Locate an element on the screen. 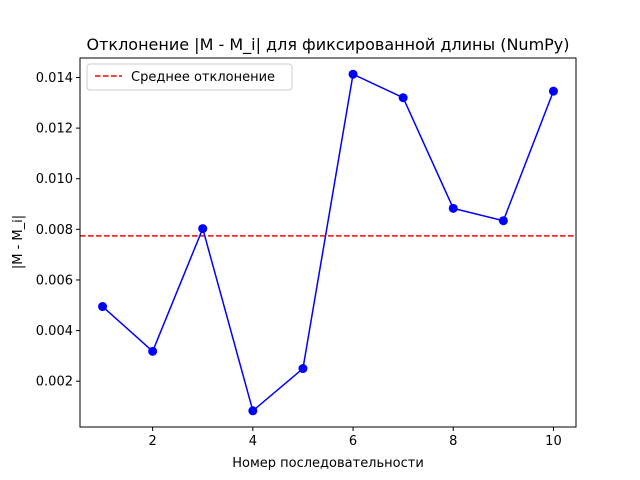 This screenshot has width=640, height=480. x-tick-label: 10 is located at coordinates (553, 441).